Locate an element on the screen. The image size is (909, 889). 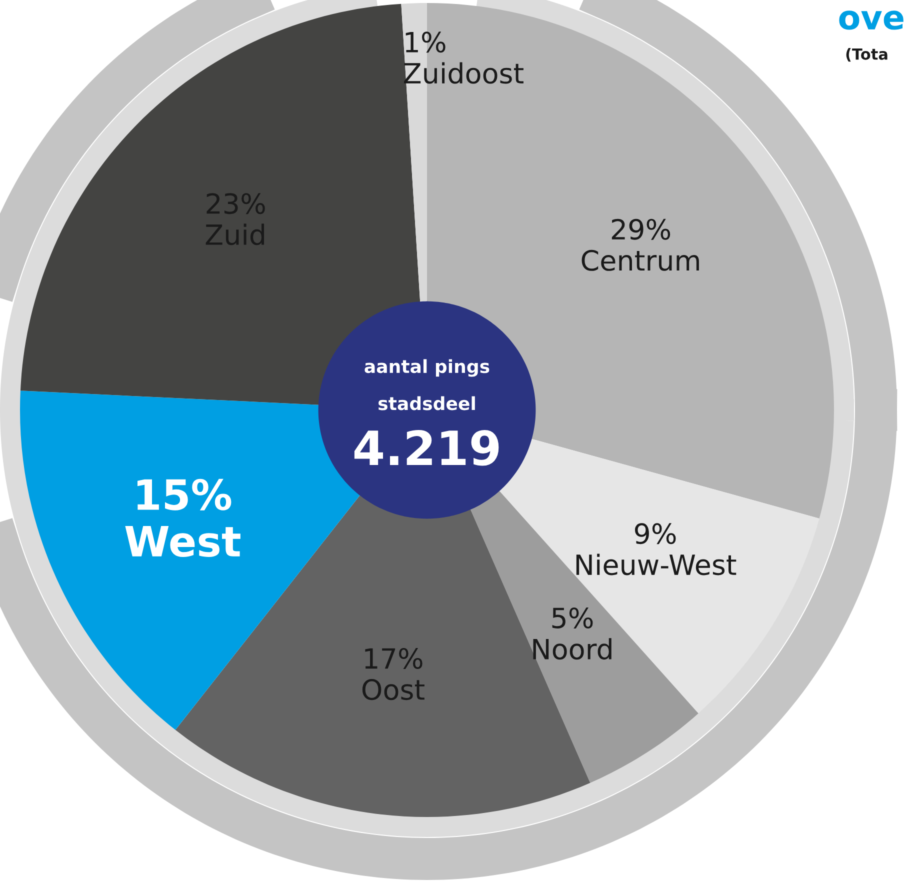
data-label: 1% is located at coordinates (426, 42).